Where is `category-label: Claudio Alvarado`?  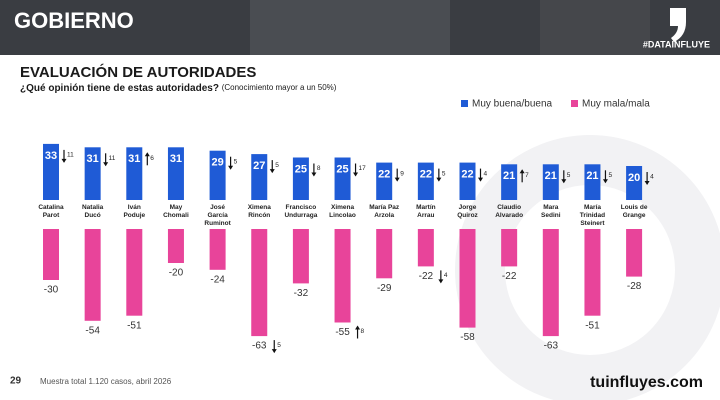 category-label: Claudio Alvarado is located at coordinates (509, 211).